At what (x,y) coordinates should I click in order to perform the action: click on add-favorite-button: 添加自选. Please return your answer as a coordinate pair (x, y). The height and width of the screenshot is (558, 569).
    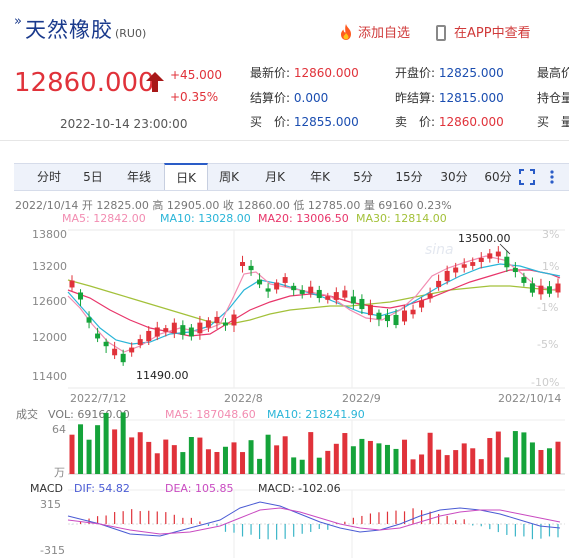
    Looking at the image, I should click on (374, 31).